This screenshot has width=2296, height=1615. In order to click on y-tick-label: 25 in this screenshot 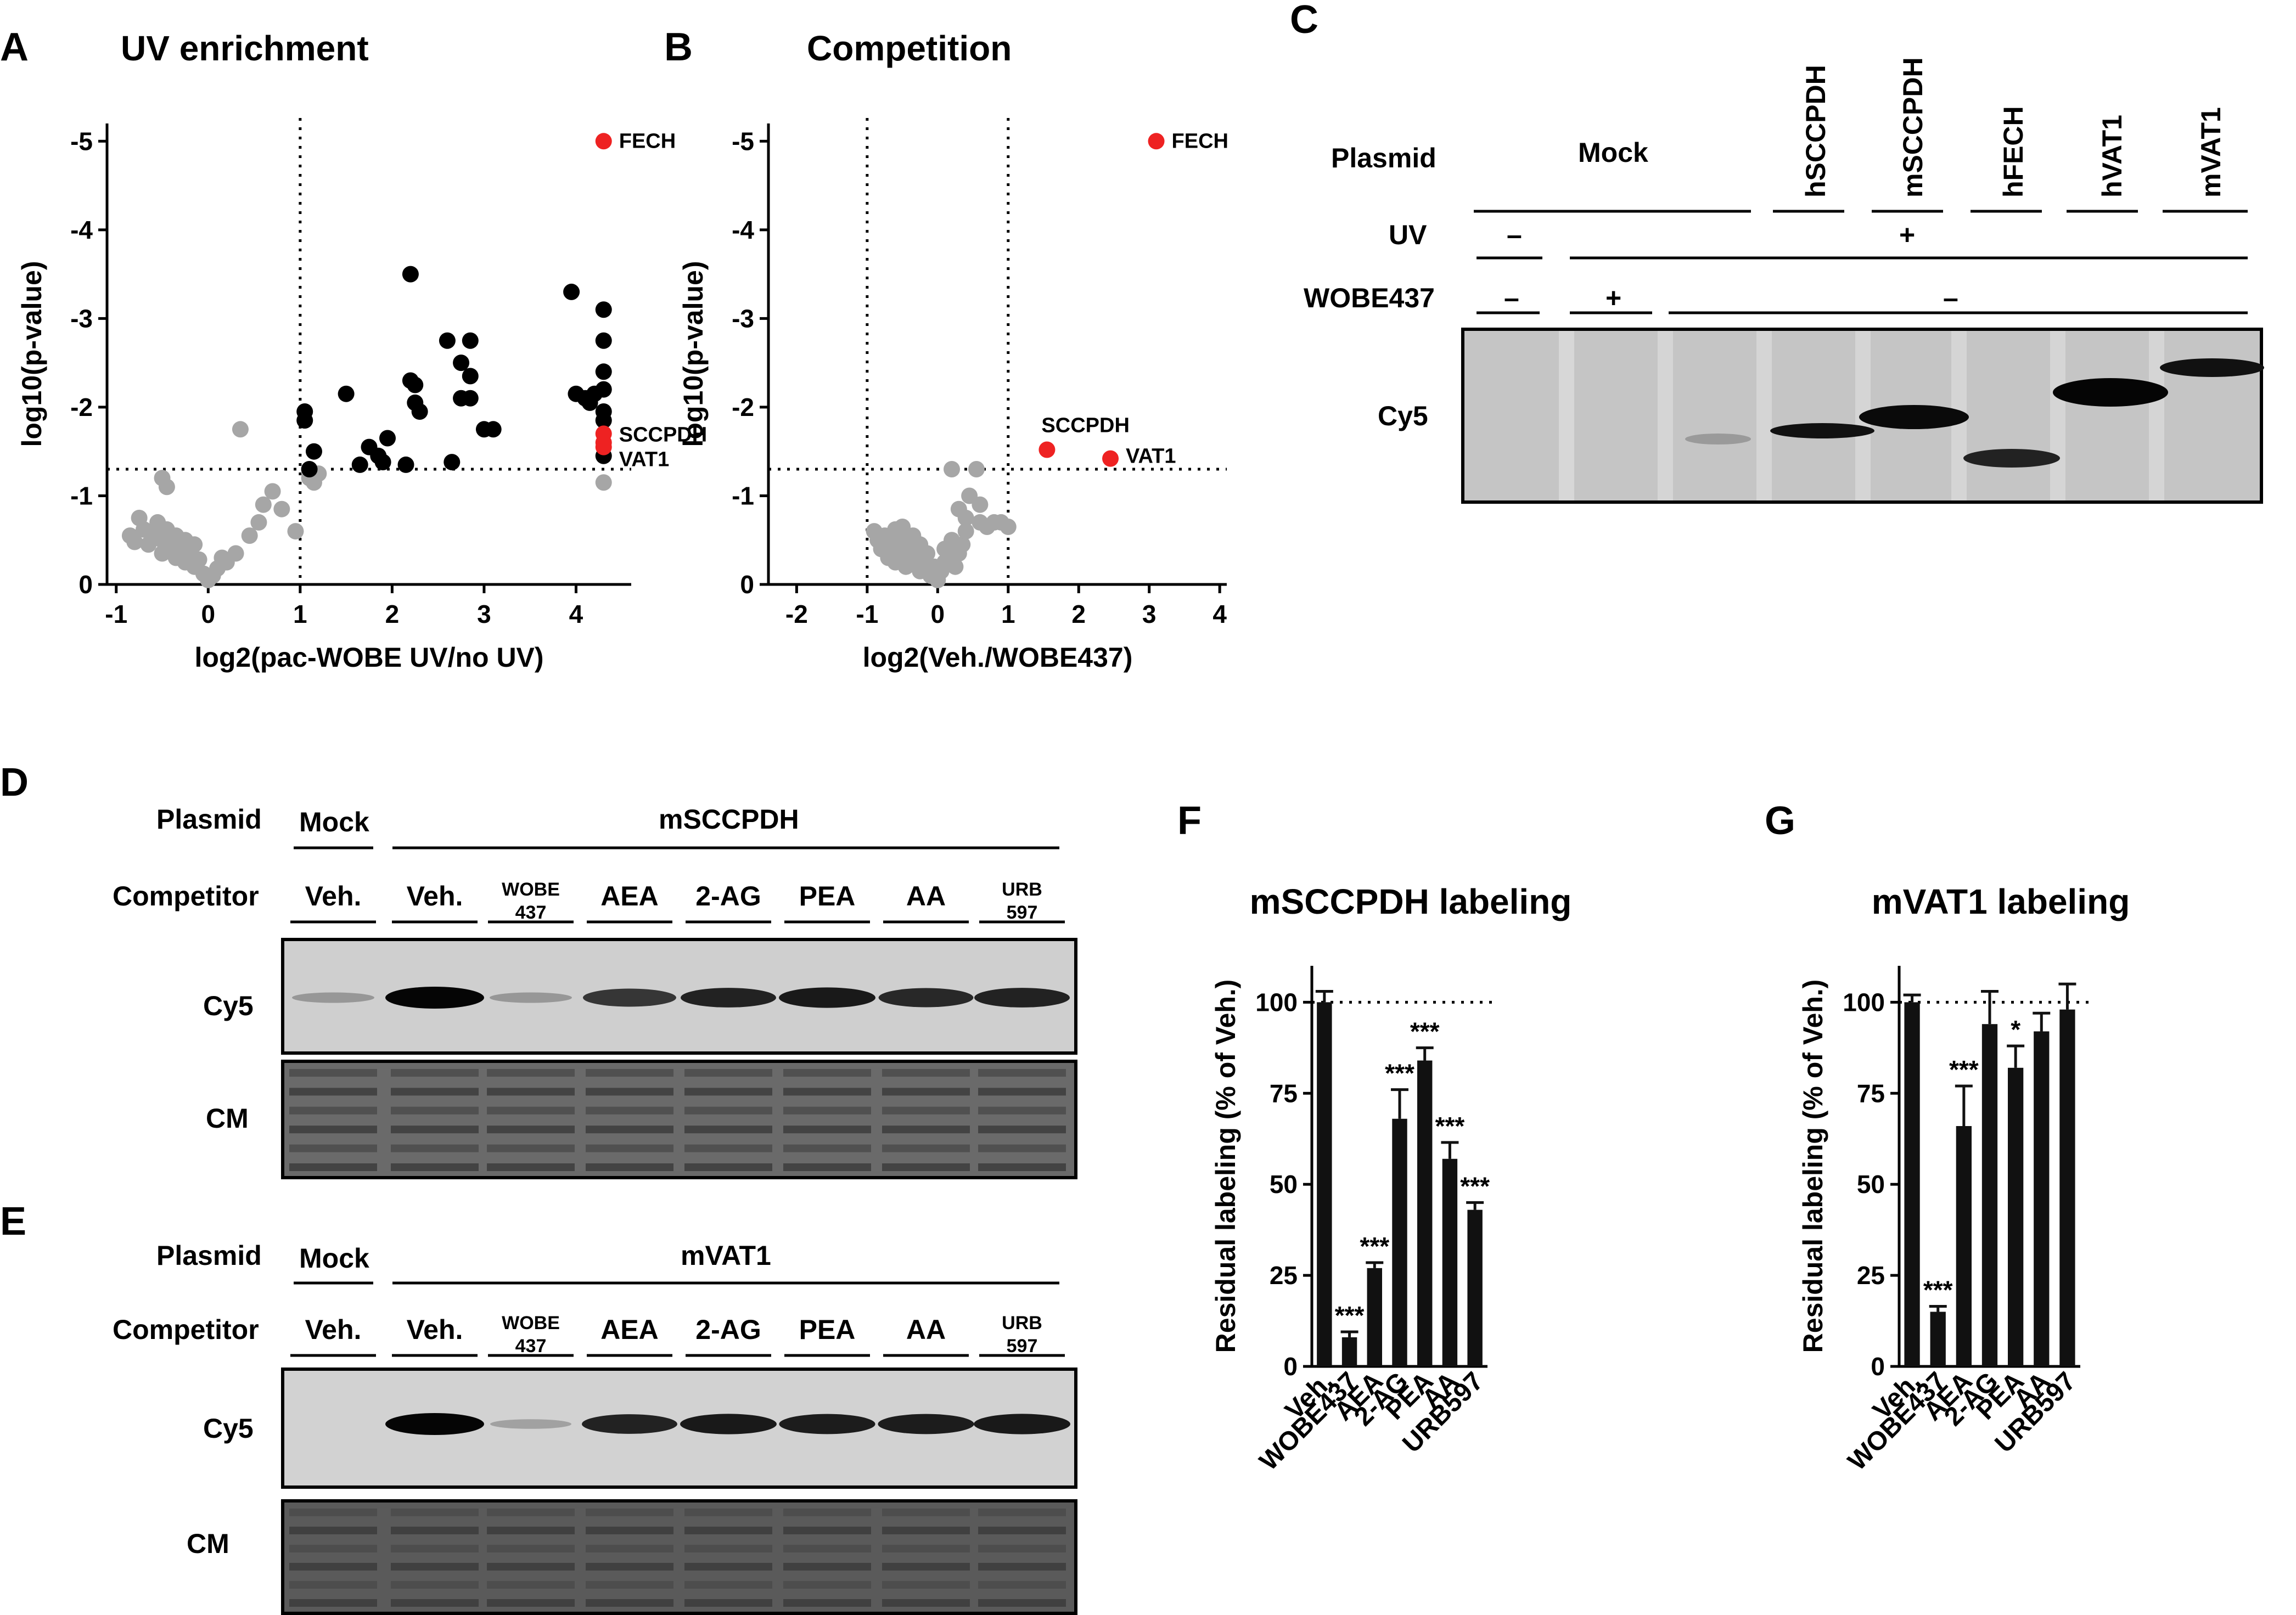, I will do `click(1871, 1276)`.